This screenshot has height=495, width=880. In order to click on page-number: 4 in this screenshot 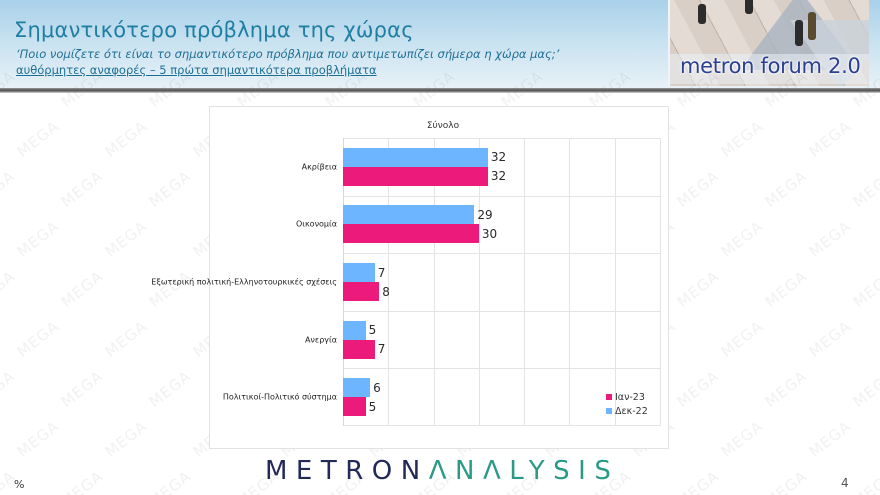, I will do `click(845, 483)`.